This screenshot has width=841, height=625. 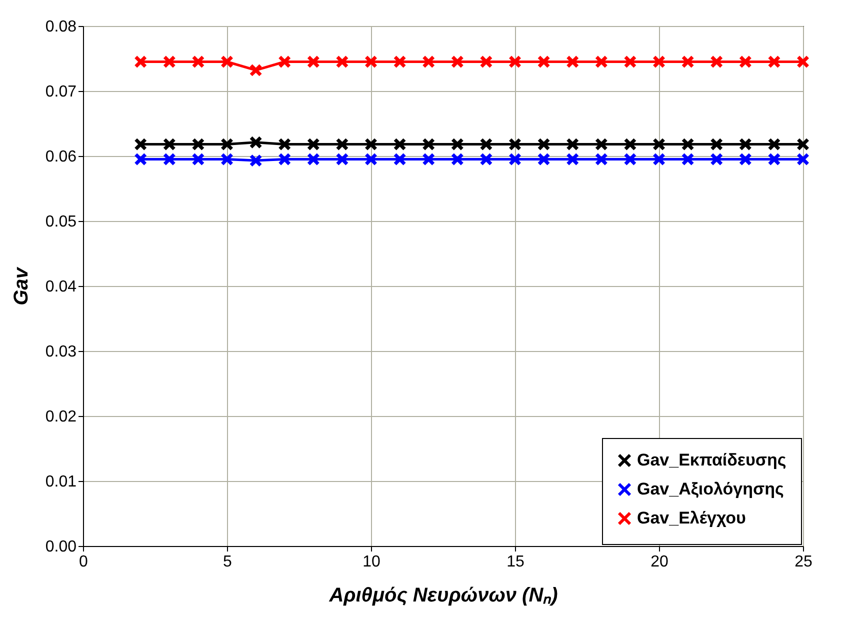 I want to click on y-tick-label: 0.06, so click(x=61, y=157).